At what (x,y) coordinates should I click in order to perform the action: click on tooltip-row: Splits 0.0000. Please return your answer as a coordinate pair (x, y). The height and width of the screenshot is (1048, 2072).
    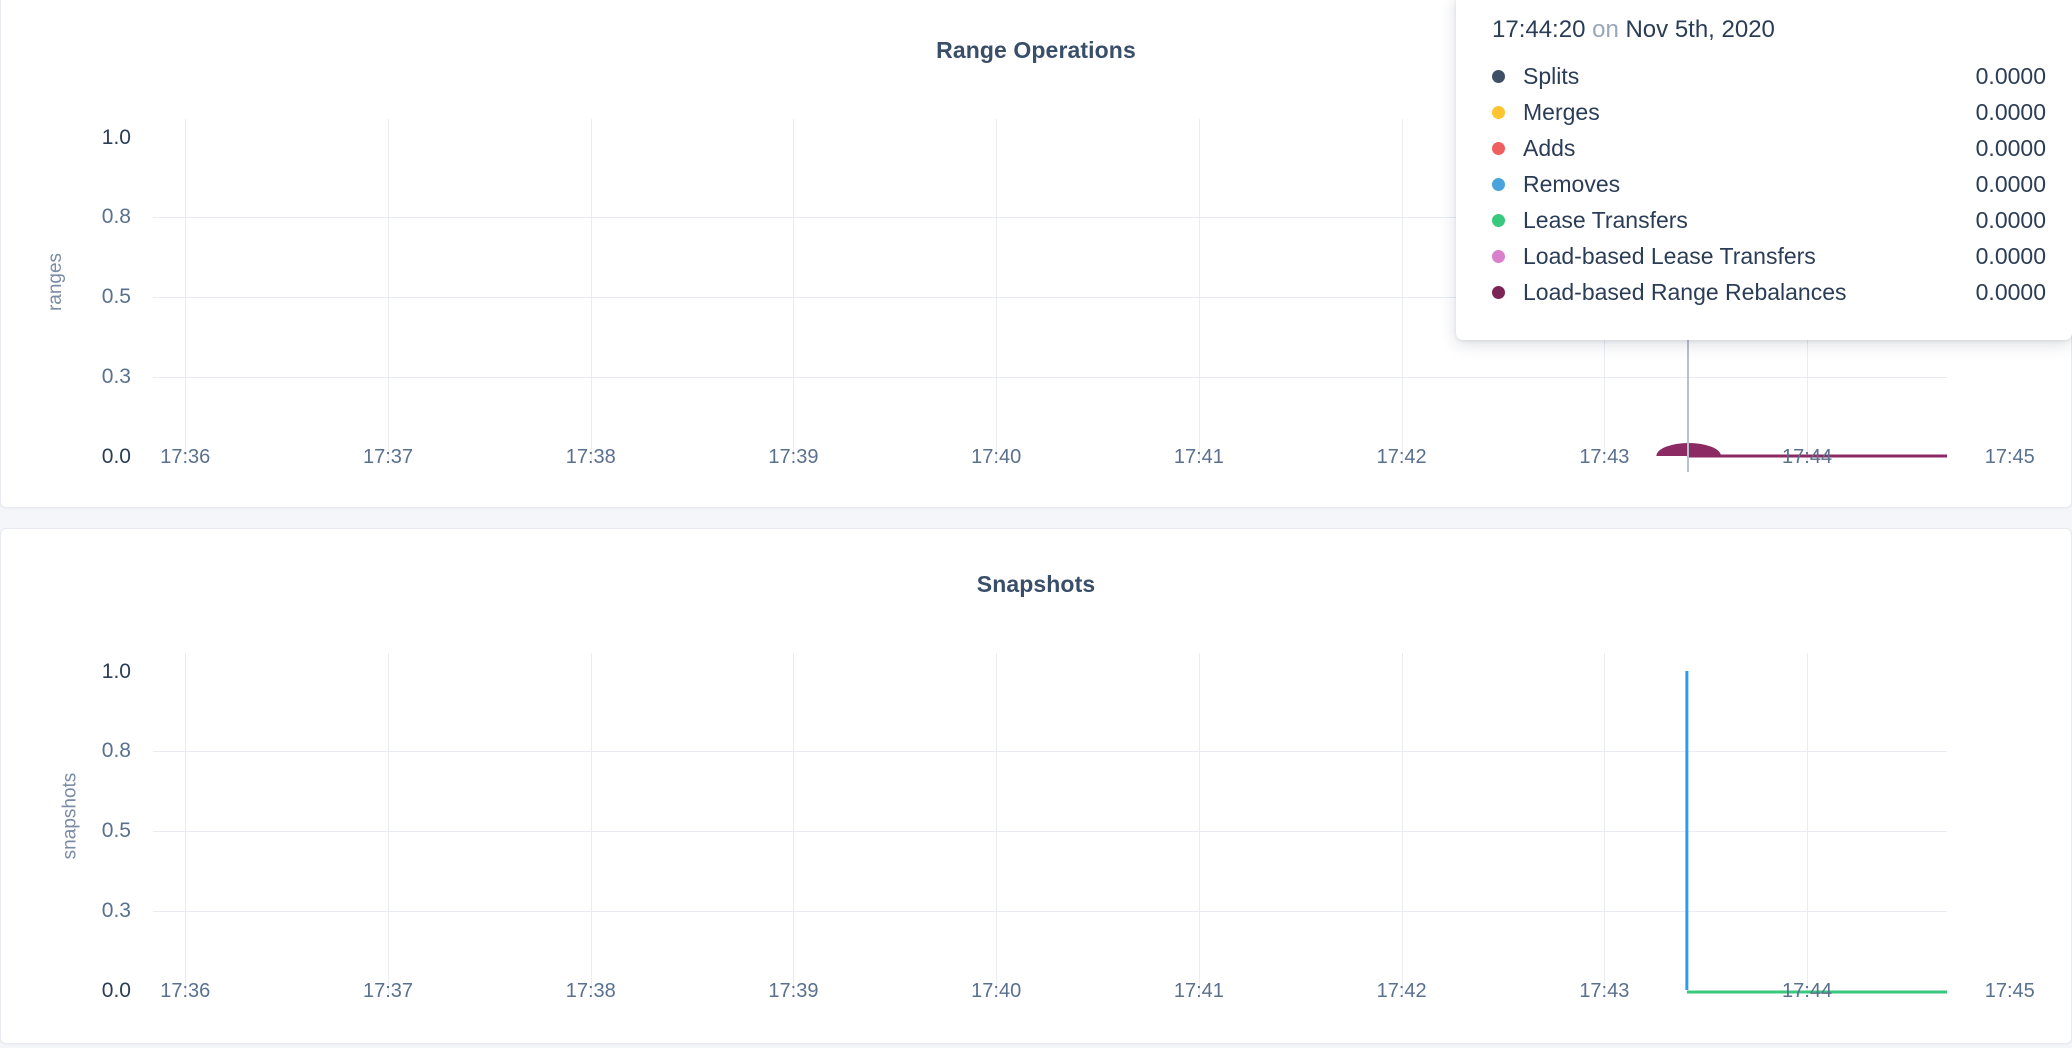
    Looking at the image, I should click on (1769, 76).